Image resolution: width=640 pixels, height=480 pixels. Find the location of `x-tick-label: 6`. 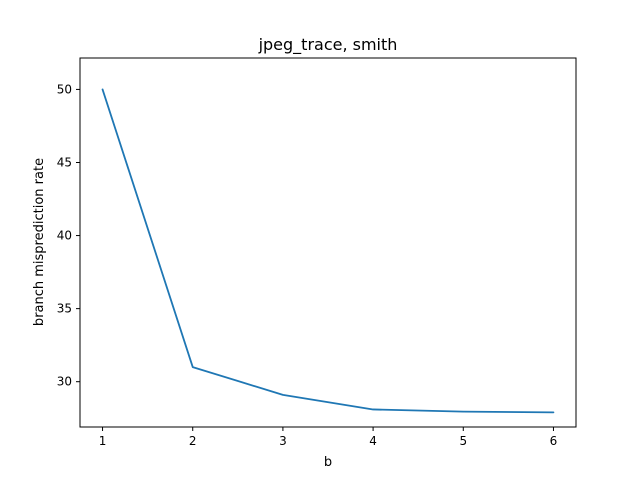

x-tick-label: 6 is located at coordinates (554, 441).